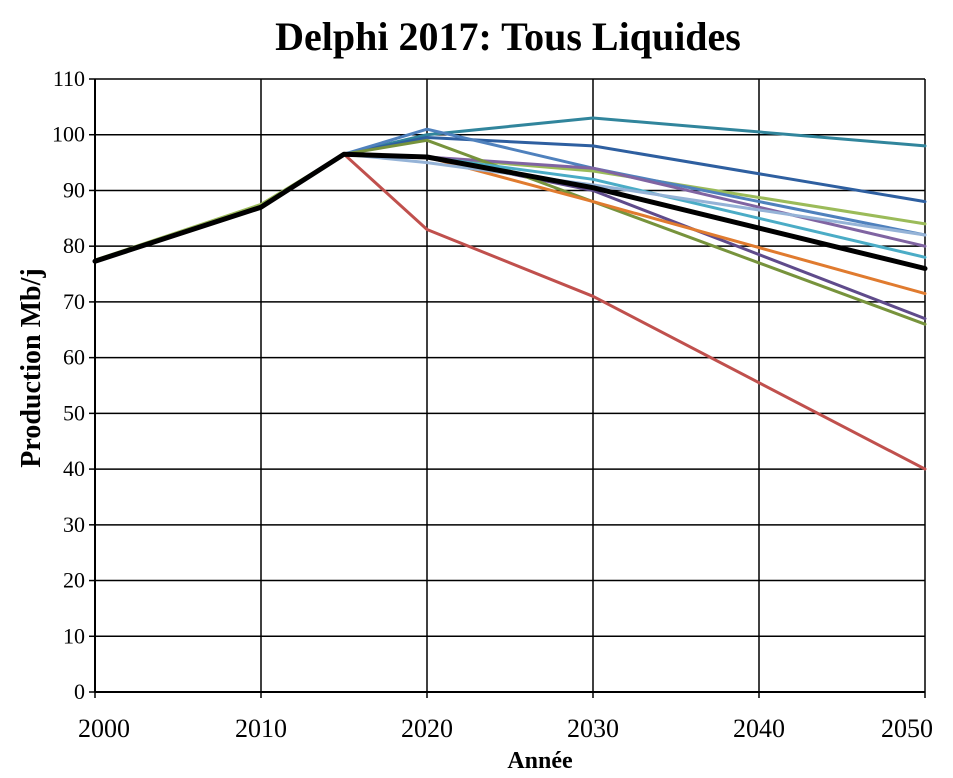 This screenshot has width=953, height=778. I want to click on x-tick-label: 2010, so click(261, 728).